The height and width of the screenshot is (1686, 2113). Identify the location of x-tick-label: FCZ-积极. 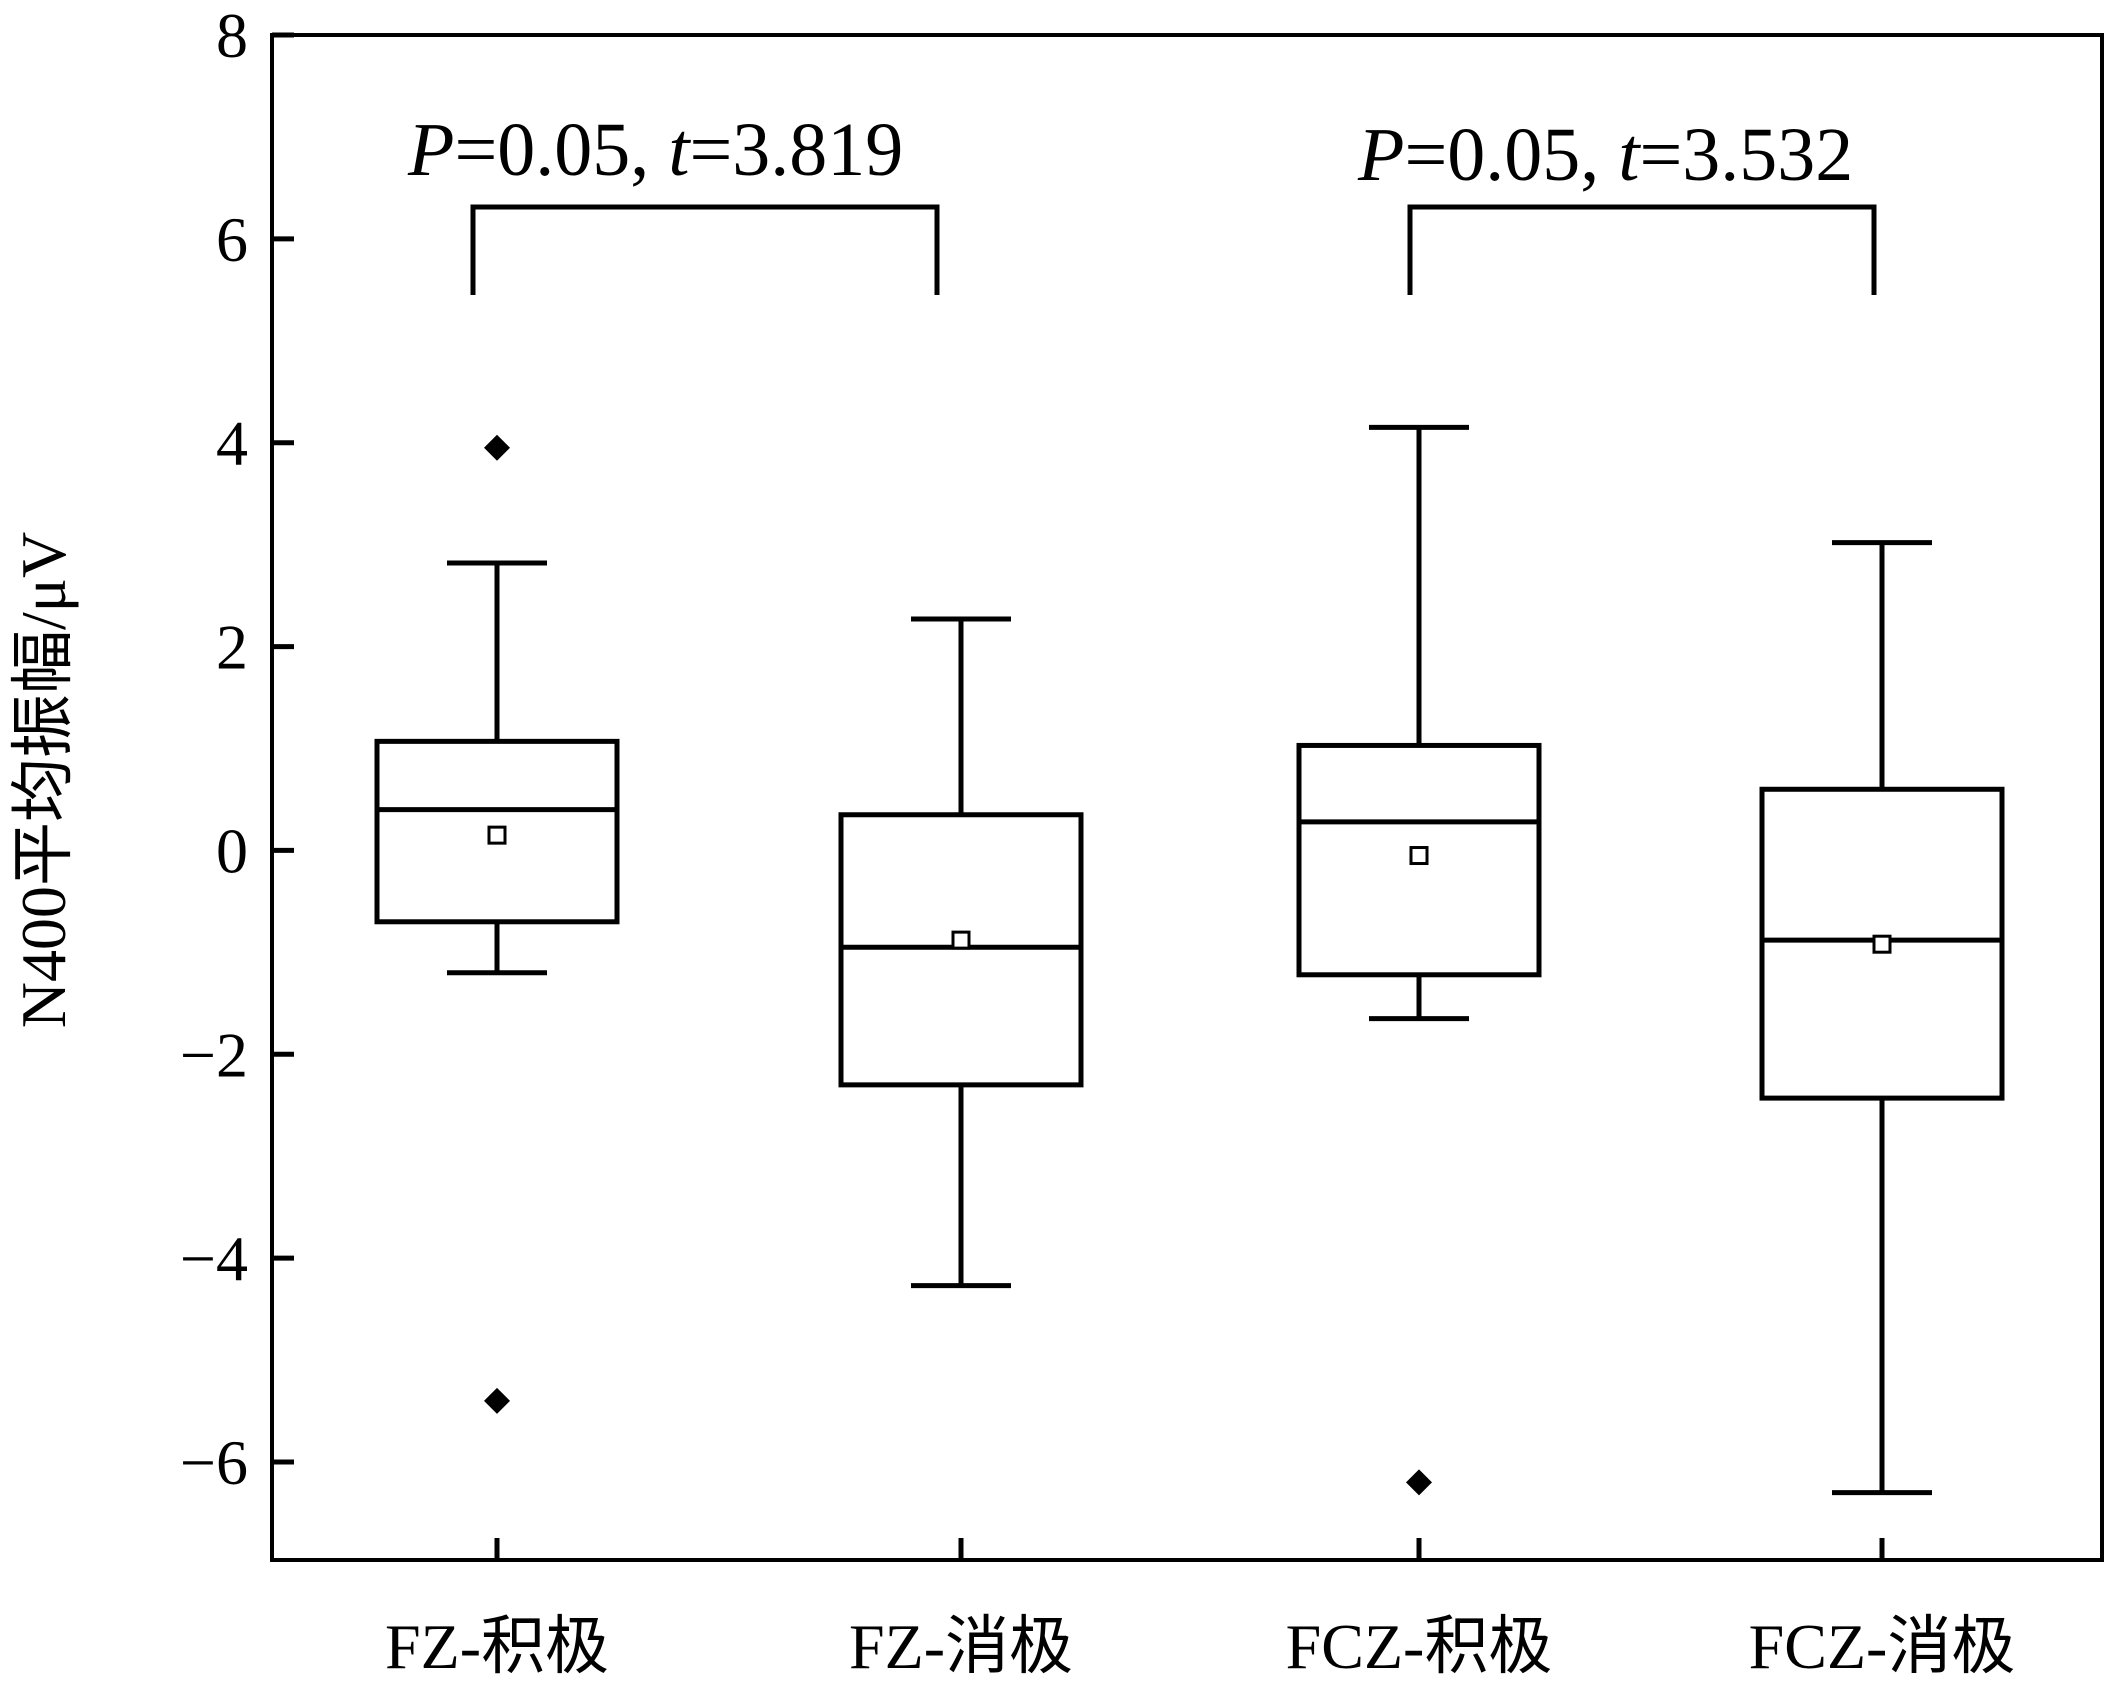
(1419, 1646).